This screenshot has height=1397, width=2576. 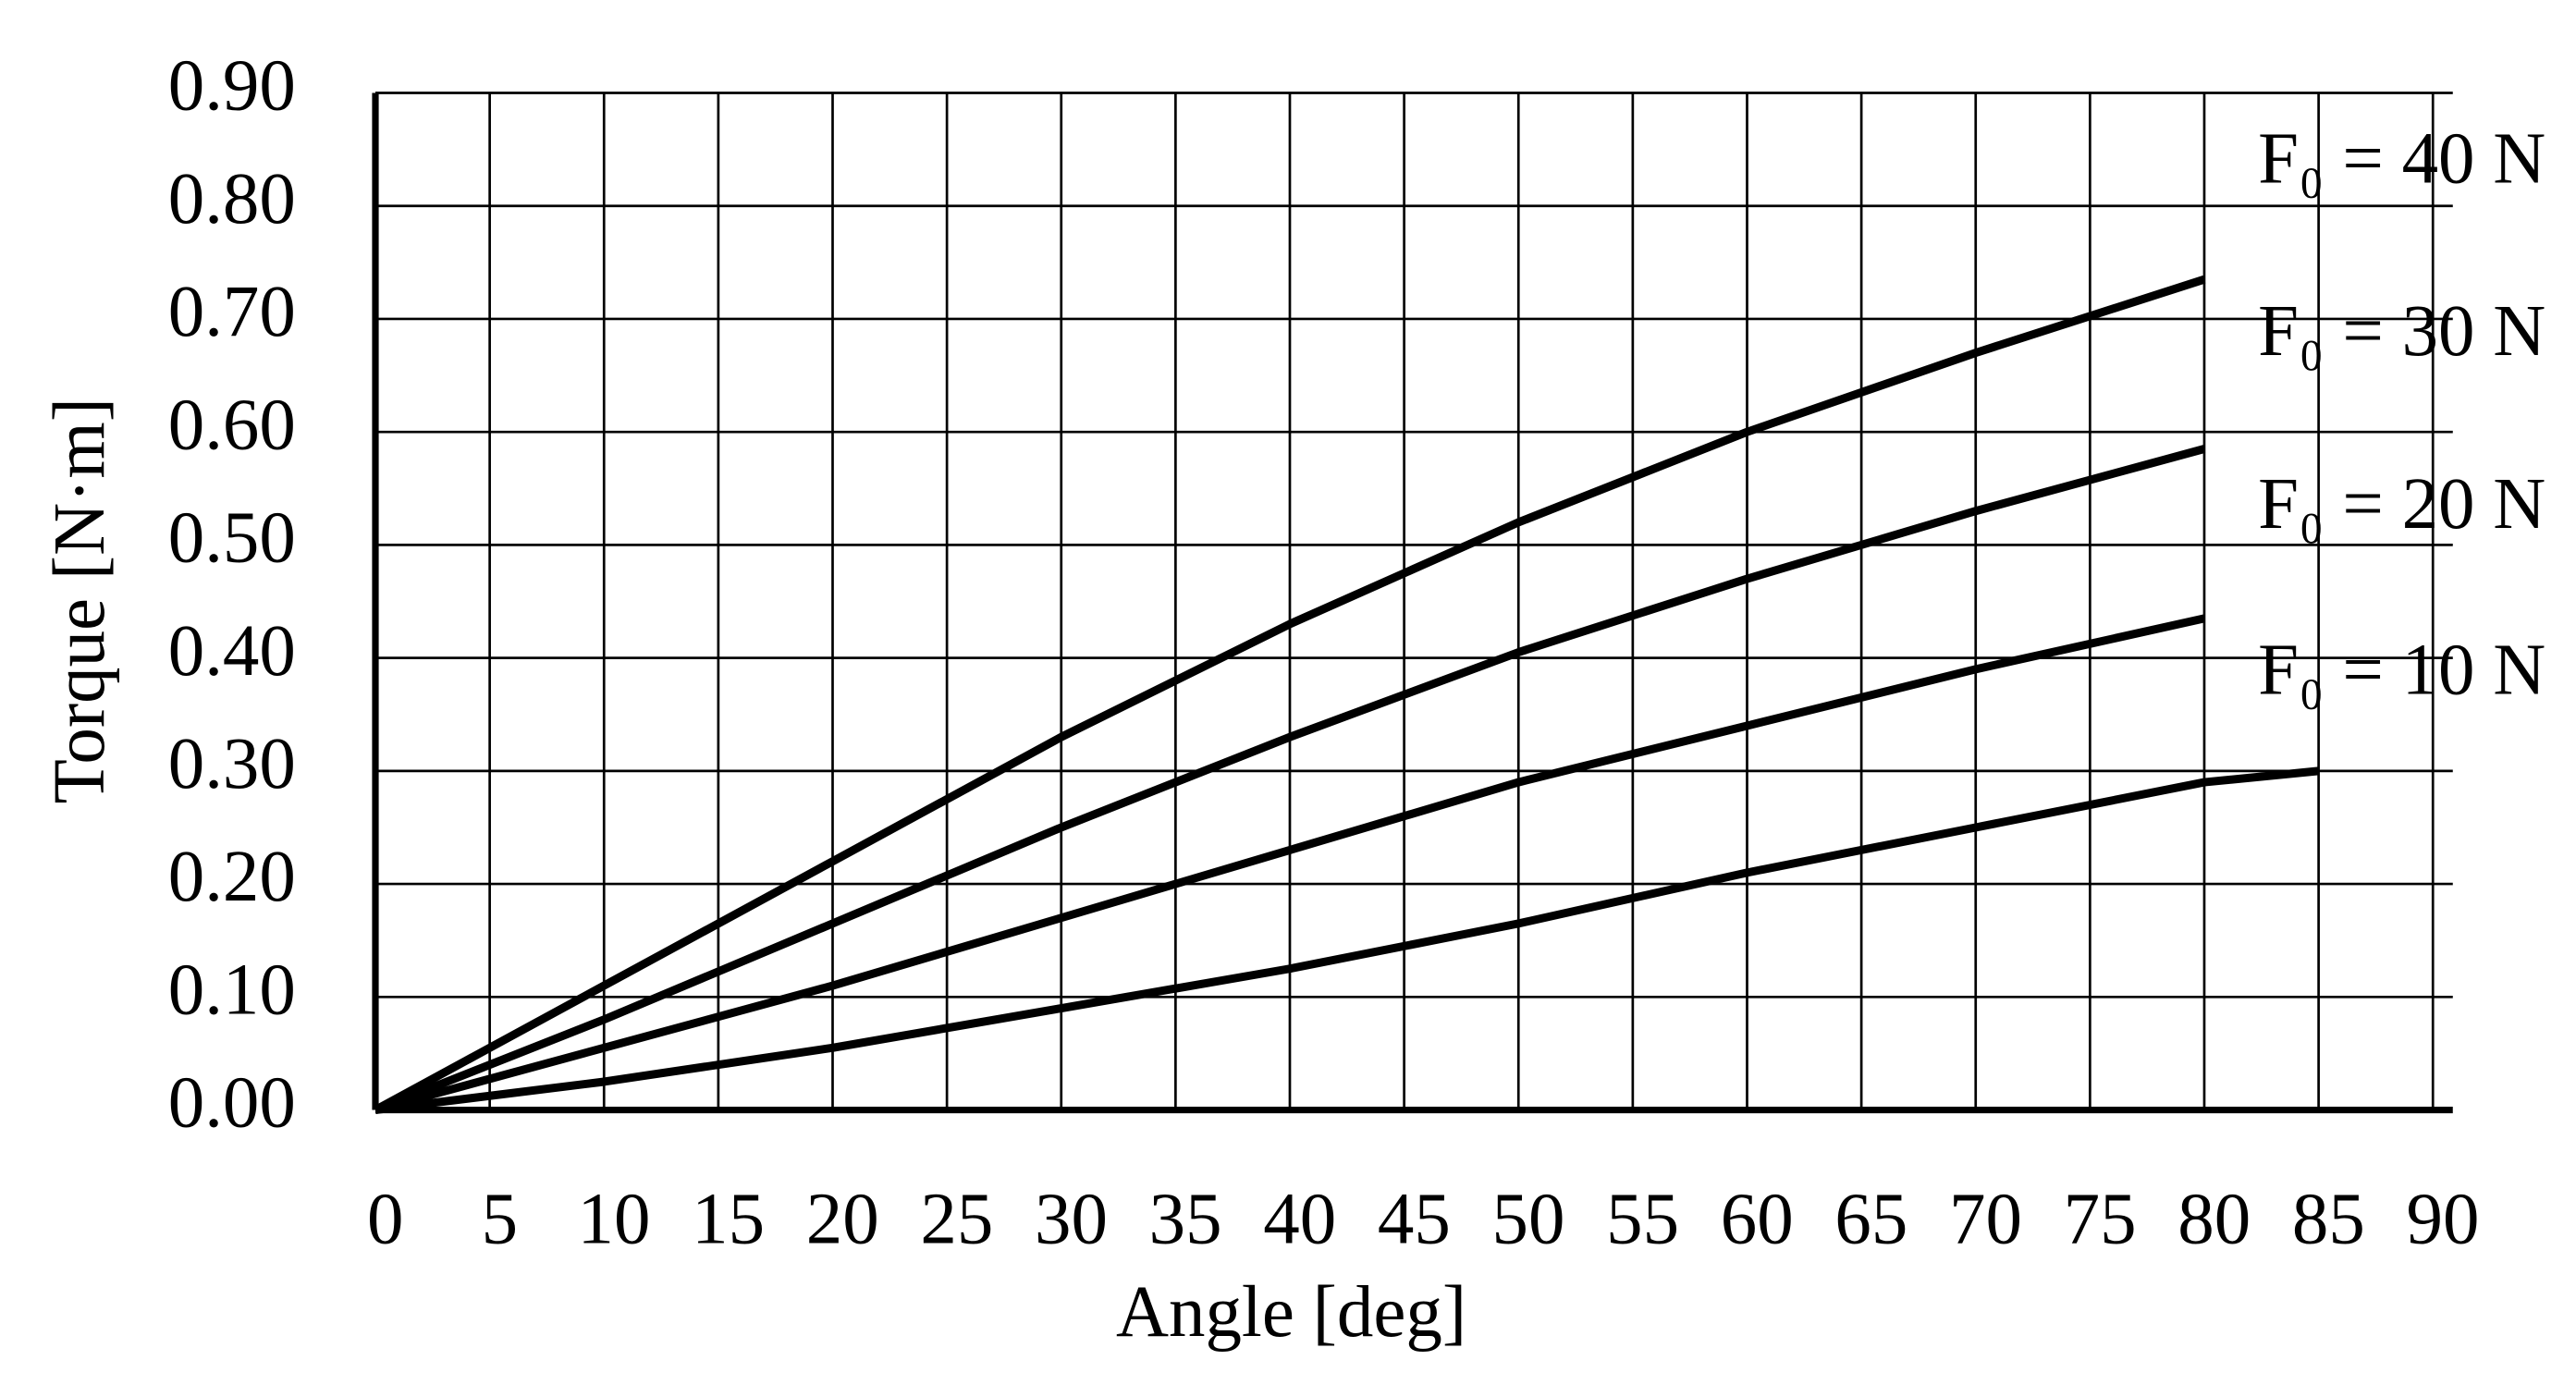 What do you see at coordinates (843, 1219) in the screenshot?
I see `x-tick-label: 20` at bounding box center [843, 1219].